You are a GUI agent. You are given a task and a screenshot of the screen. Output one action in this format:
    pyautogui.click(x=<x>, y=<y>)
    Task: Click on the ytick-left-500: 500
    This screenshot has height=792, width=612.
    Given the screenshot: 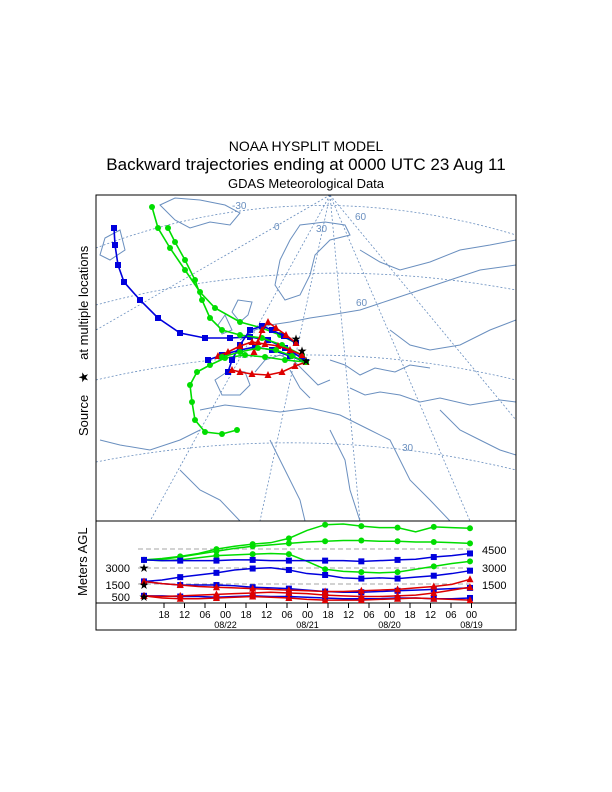 What is the action you would take?
    pyautogui.click(x=121, y=598)
    